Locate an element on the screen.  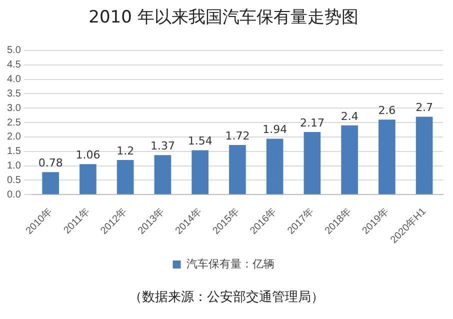
data-label: 1.2 is located at coordinates (125, 151).